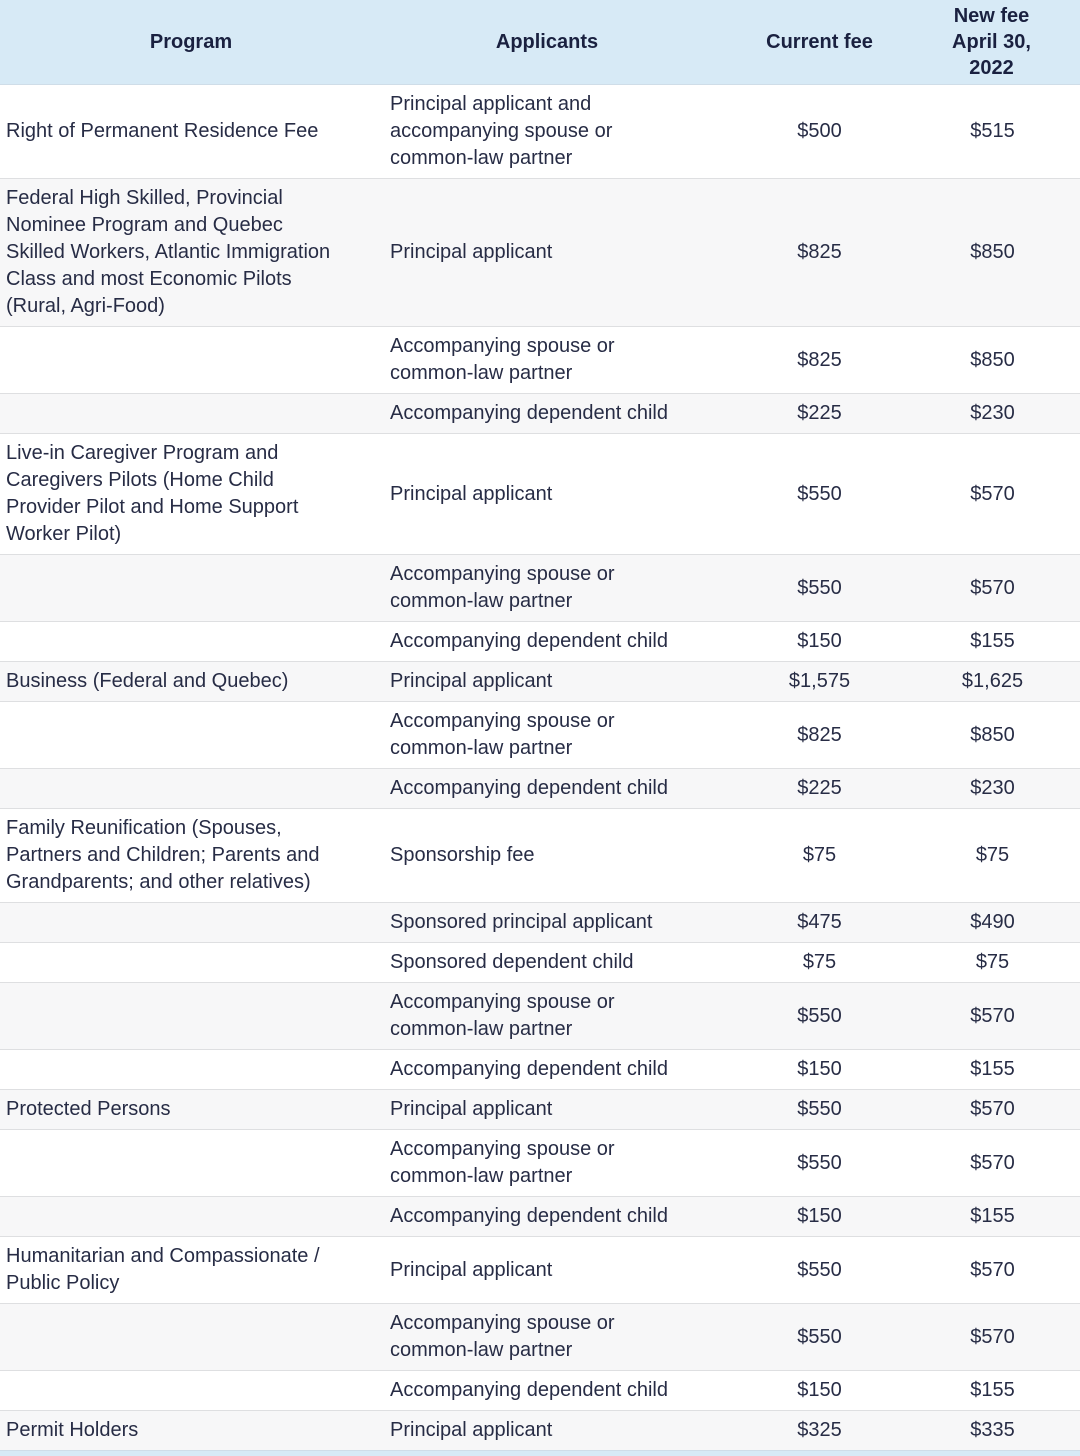 This screenshot has width=1080, height=1456. What do you see at coordinates (819, 42) in the screenshot?
I see `column-header-current-fee: Current fee` at bounding box center [819, 42].